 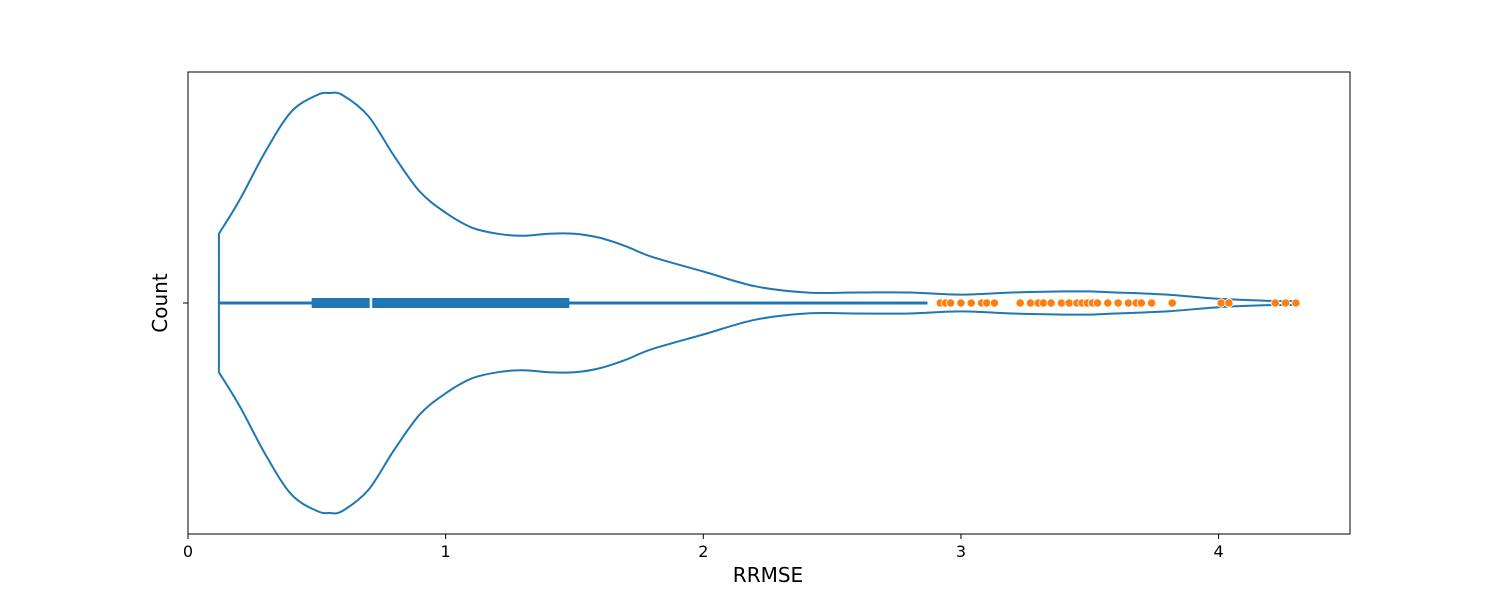 I want to click on x-tick-label: 2, so click(x=703, y=551).